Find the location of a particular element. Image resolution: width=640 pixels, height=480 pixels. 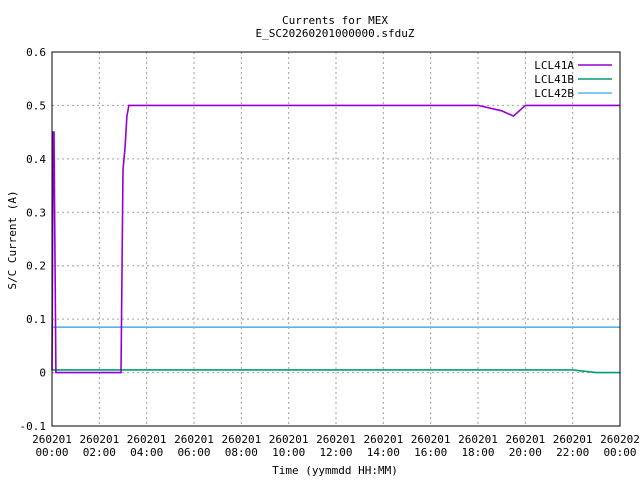

y-tick-label: 0 is located at coordinates (42, 373).